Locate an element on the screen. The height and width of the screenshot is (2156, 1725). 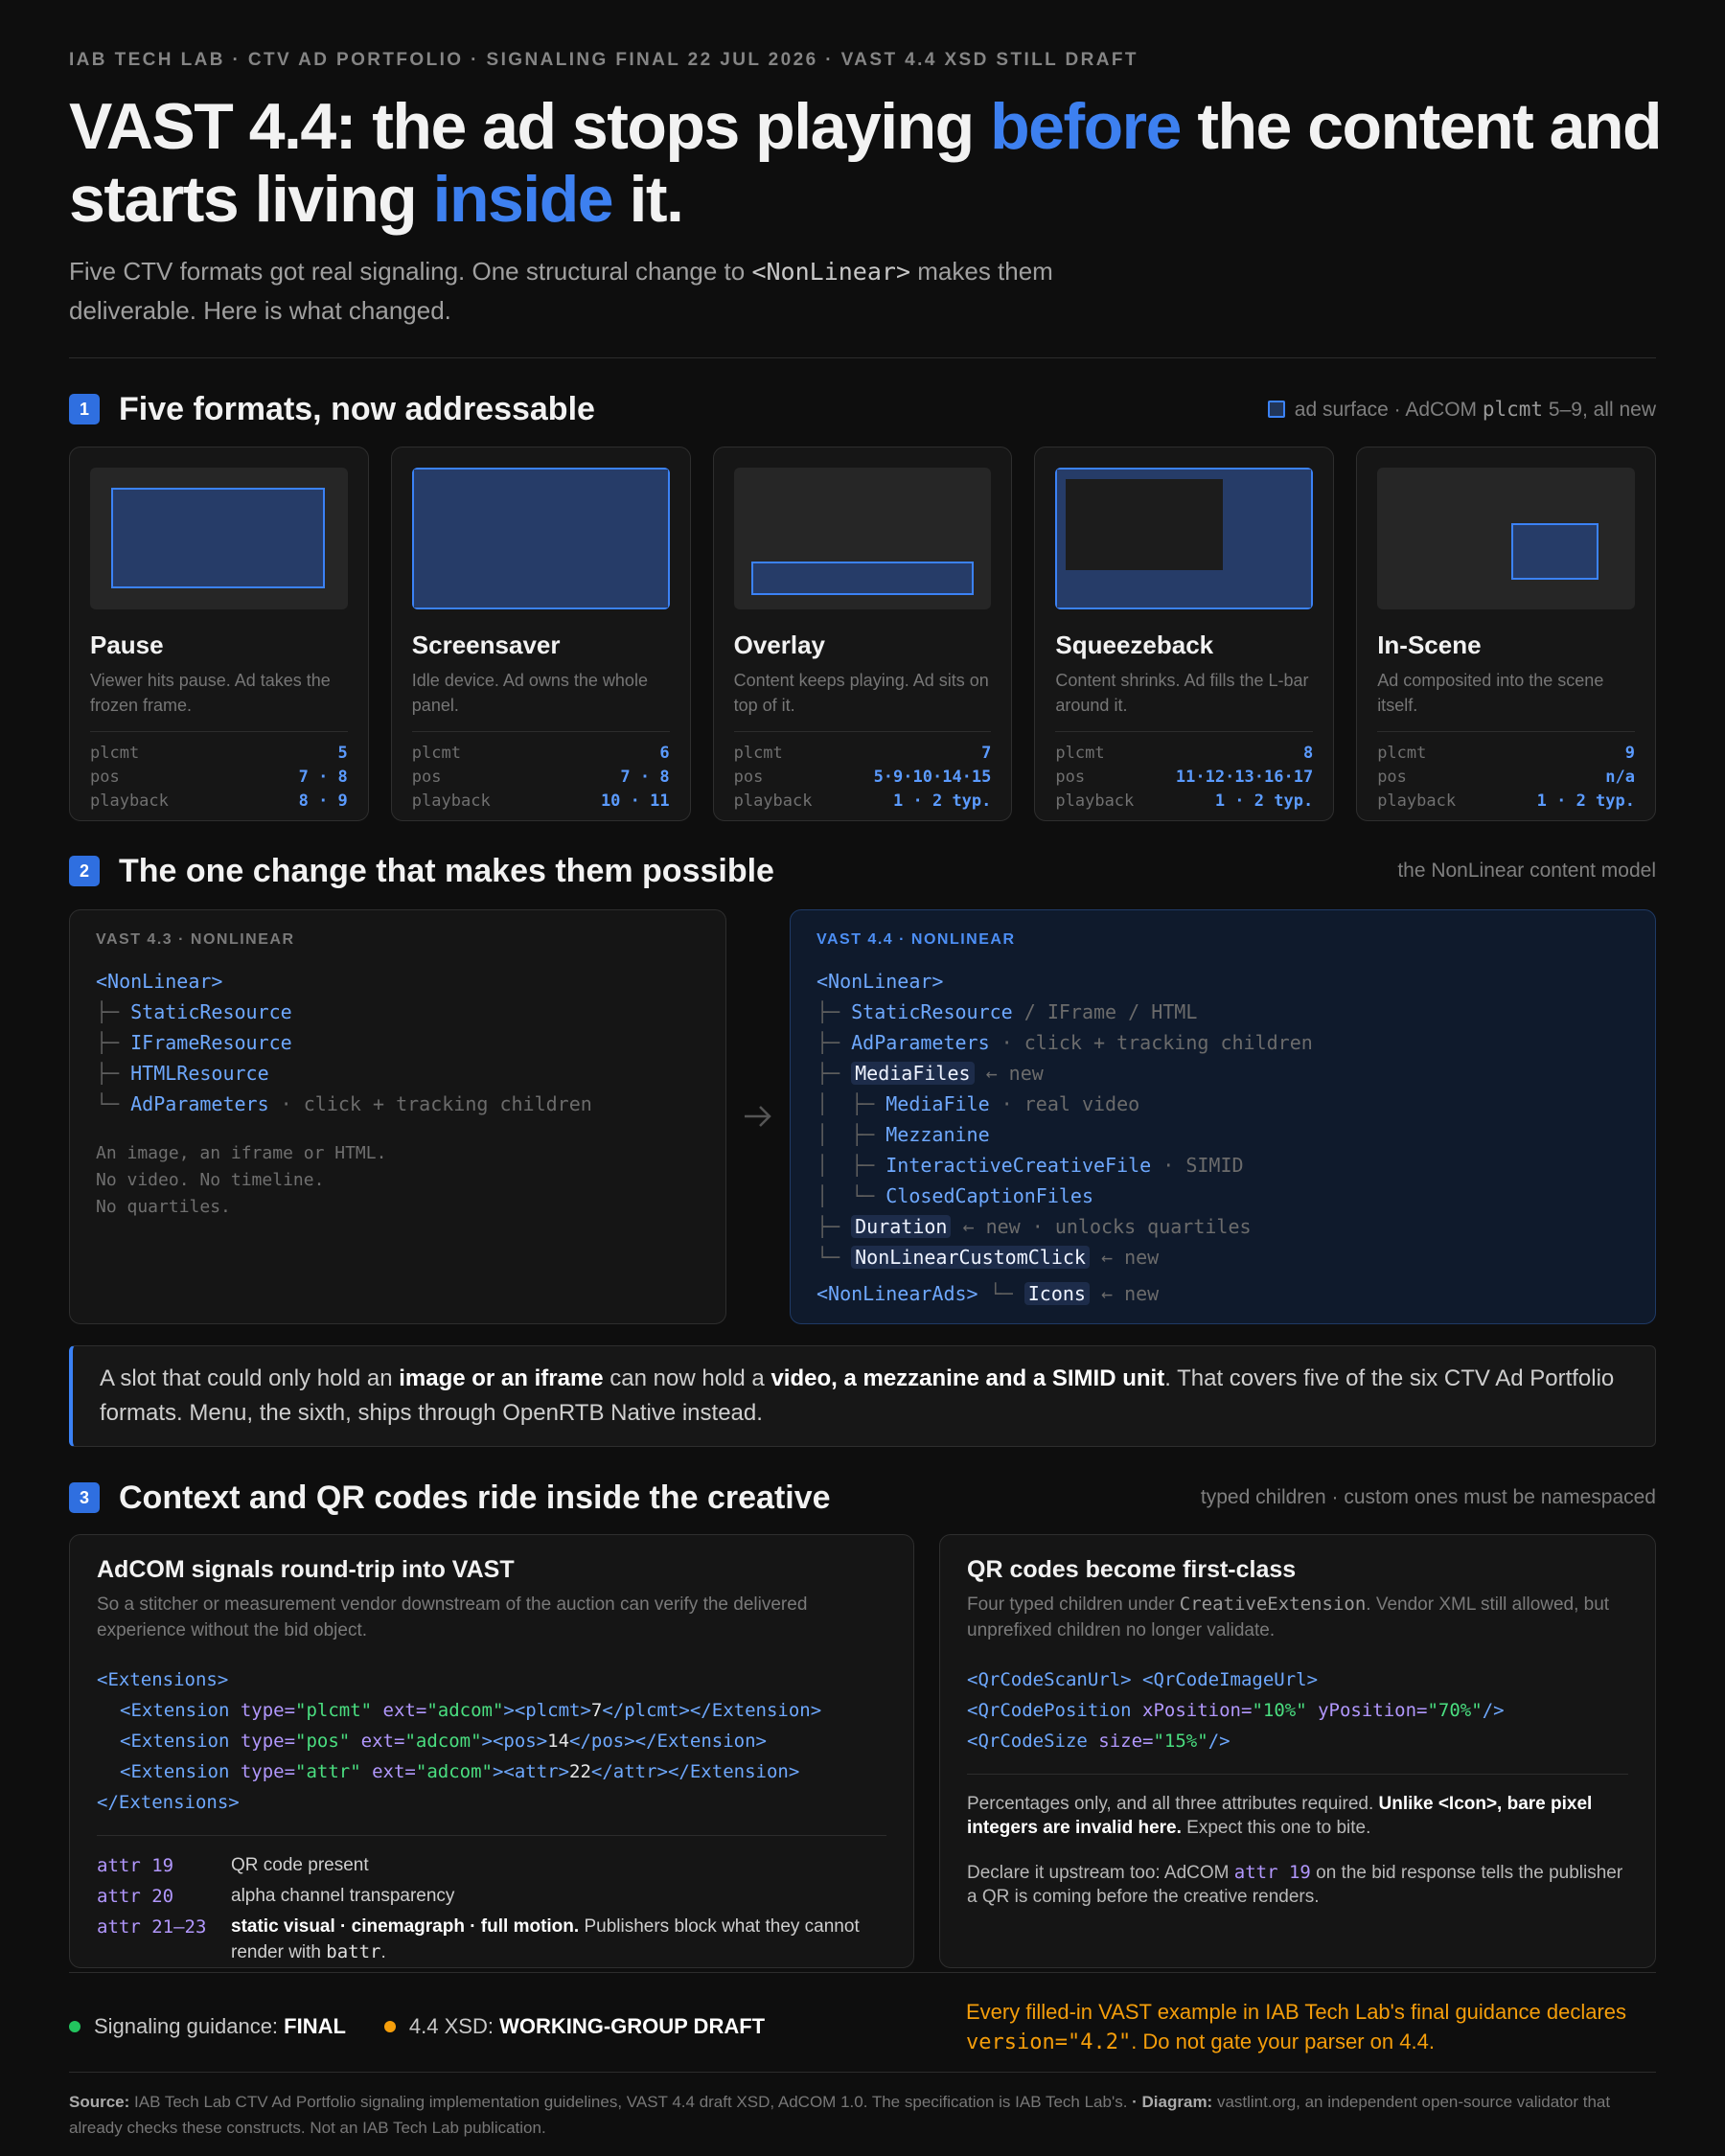
text-segment: <QrCodeScanUrl> <QrCodeImageUrl> is located at coordinates (1143, 1679).